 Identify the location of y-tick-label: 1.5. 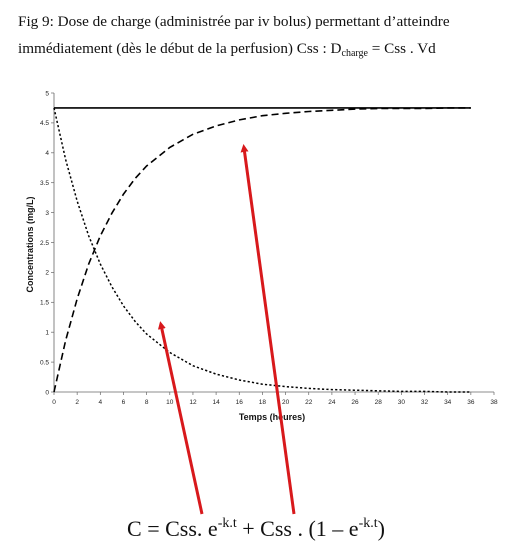
(44, 303).